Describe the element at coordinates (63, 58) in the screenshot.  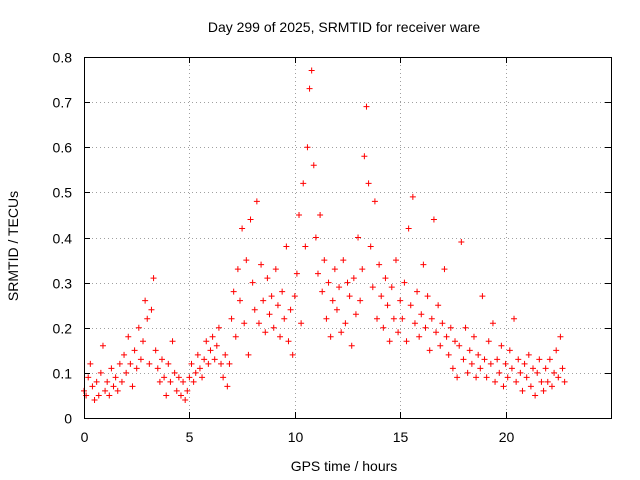
I see `y-tick-label: 0.8` at that location.